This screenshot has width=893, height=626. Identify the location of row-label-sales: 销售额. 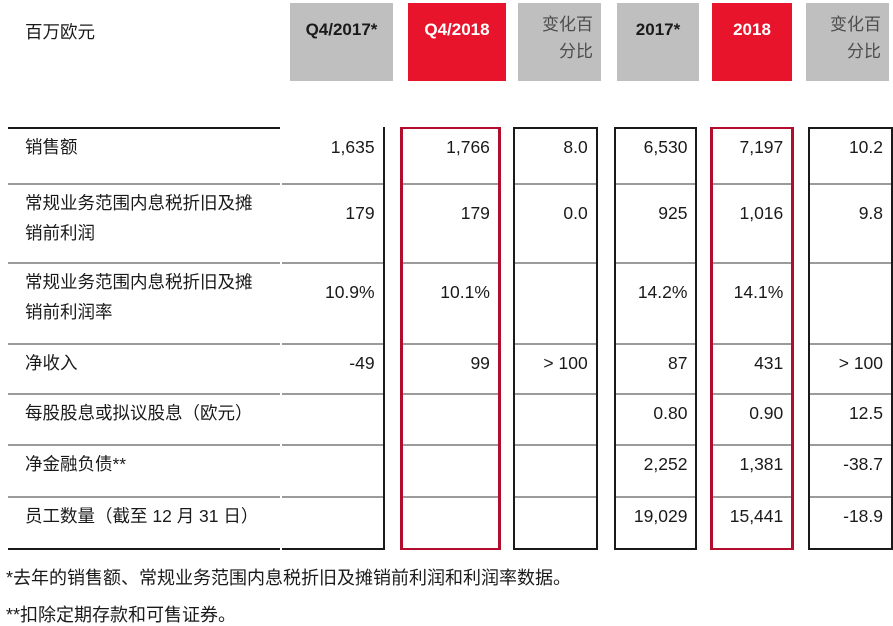
(51, 147).